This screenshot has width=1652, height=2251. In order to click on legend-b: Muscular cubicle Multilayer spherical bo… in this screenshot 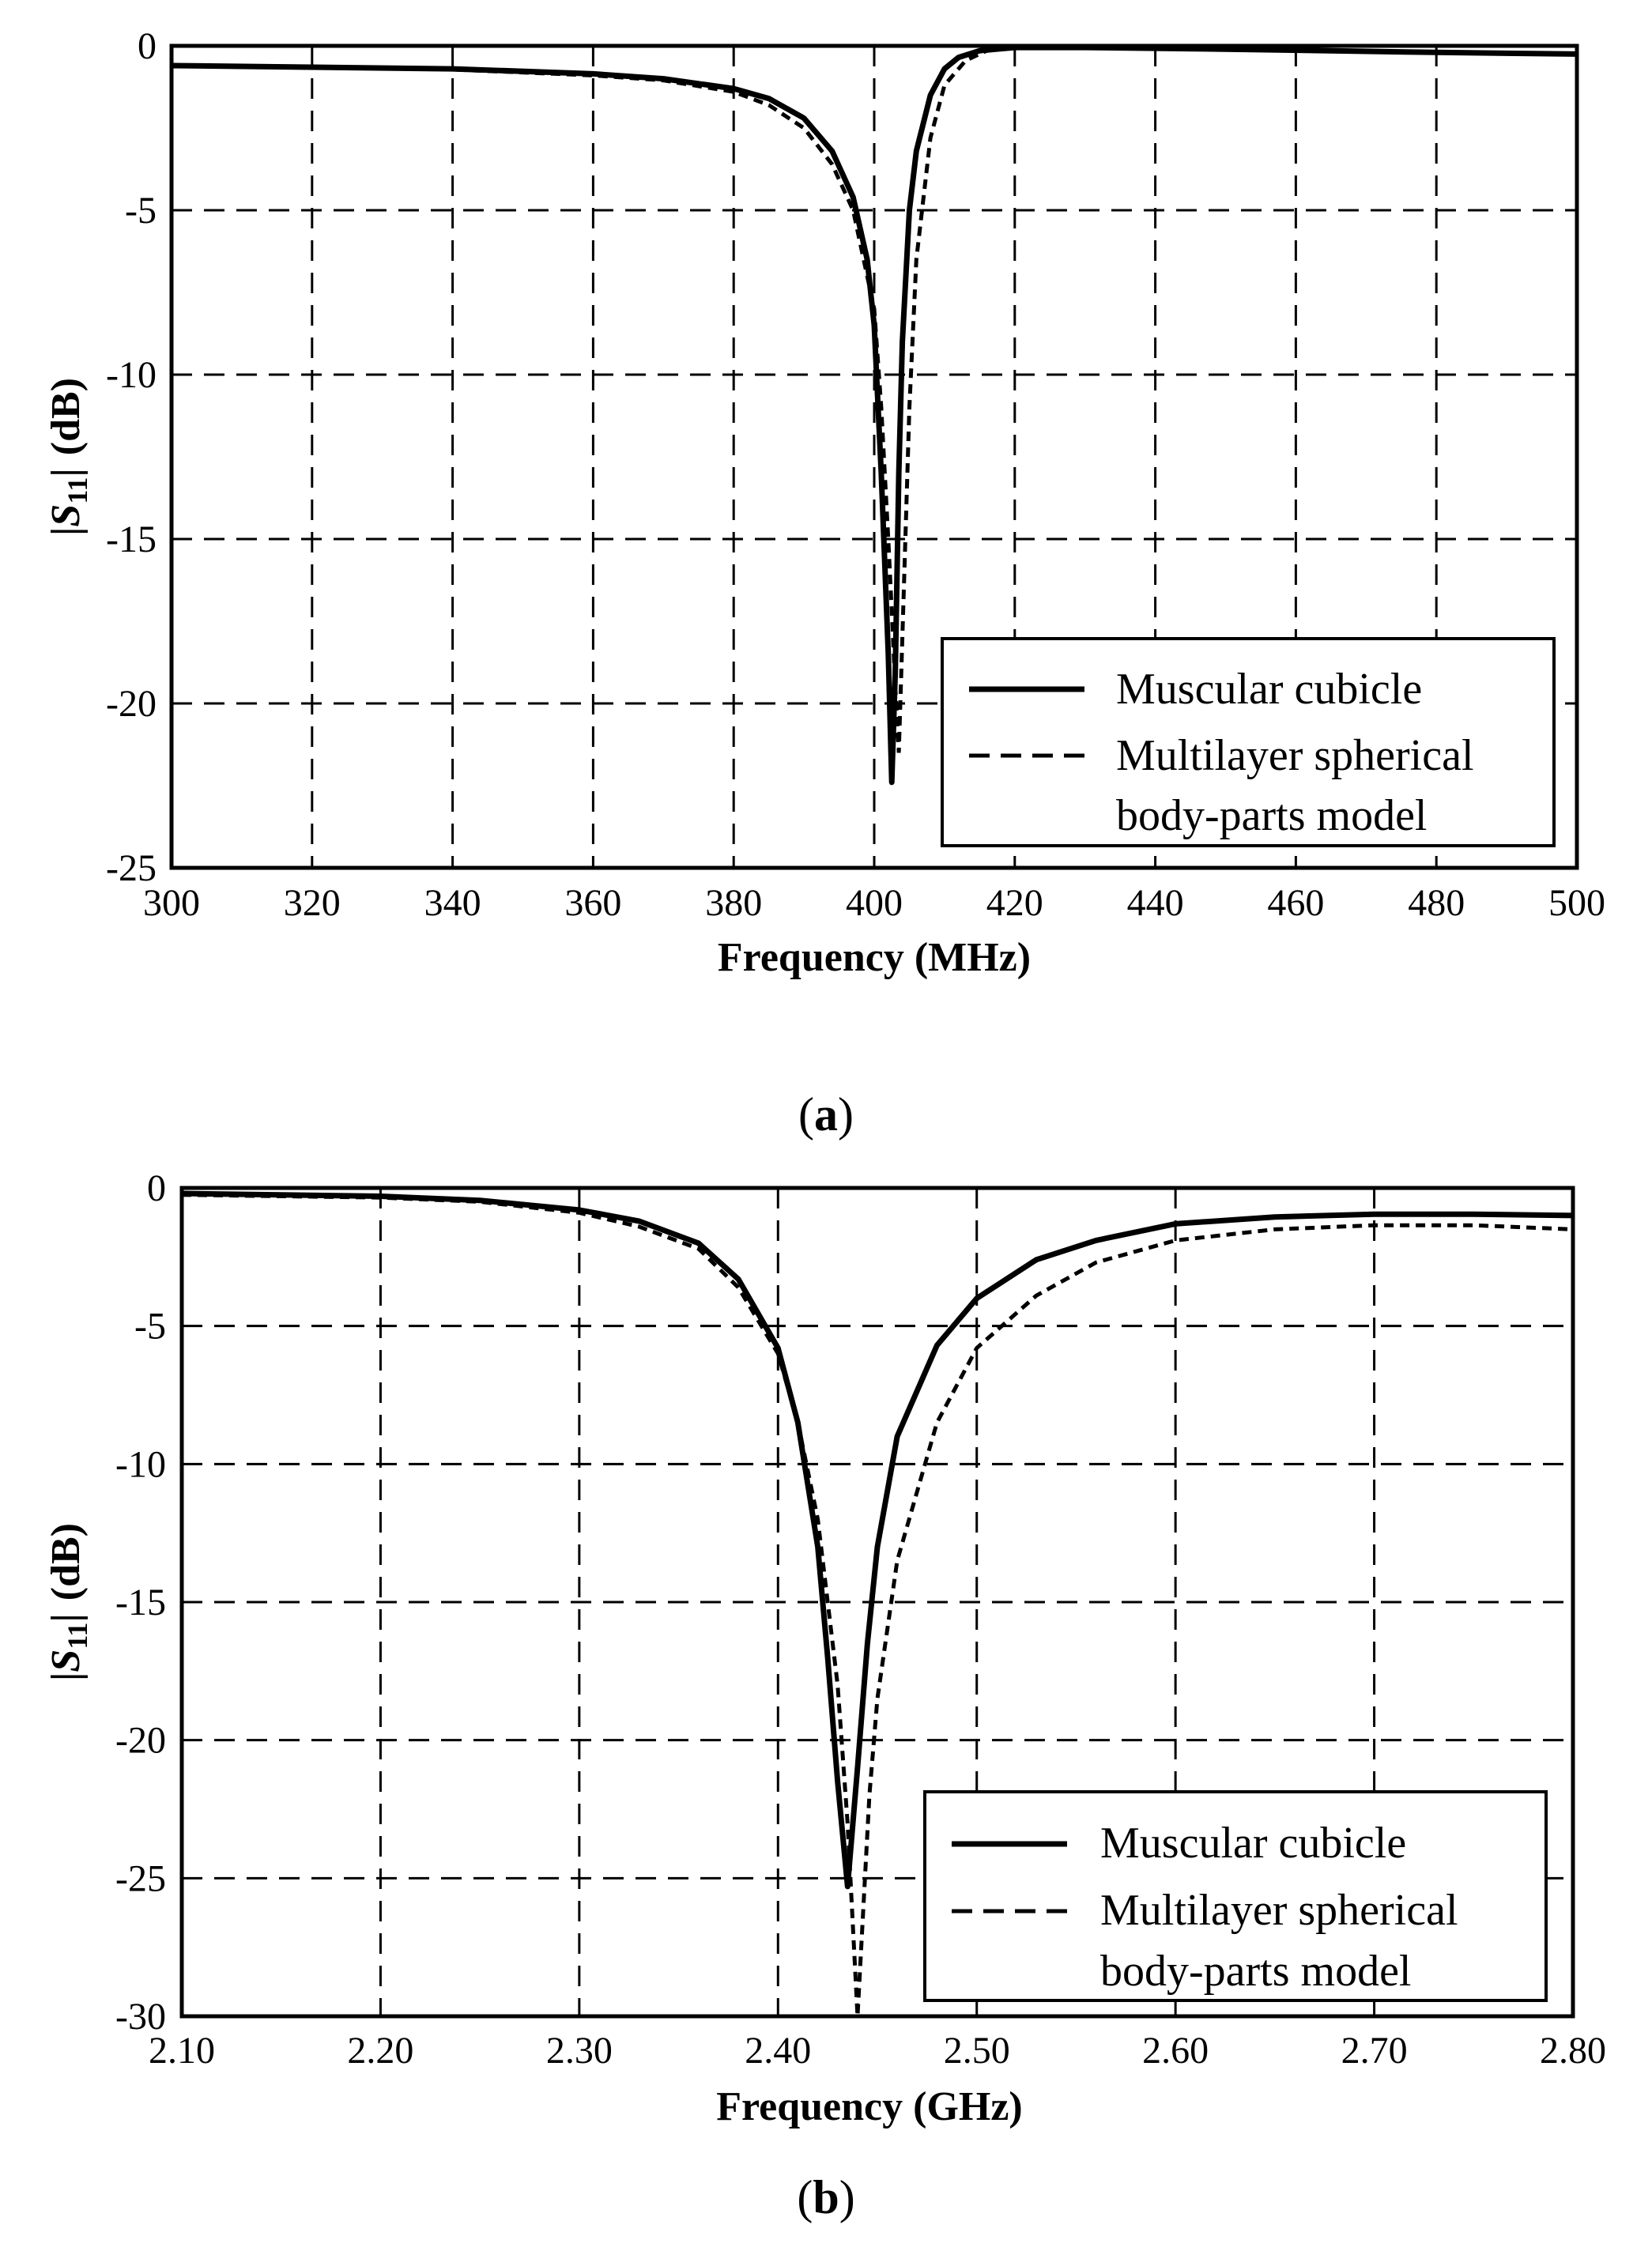, I will do `click(1235, 1896)`.